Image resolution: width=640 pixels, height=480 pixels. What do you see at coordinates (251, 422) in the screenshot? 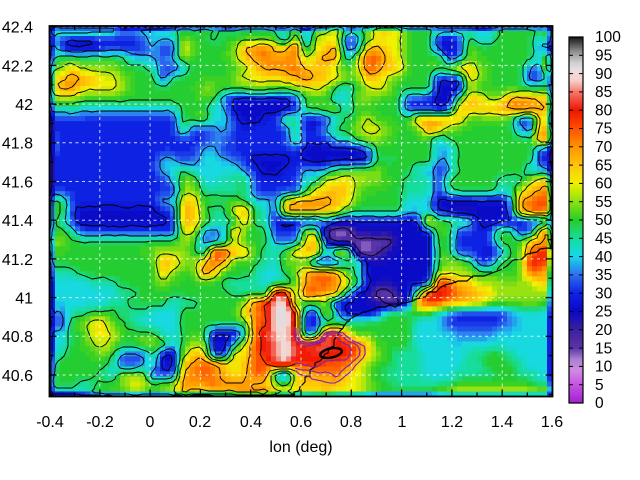
I see `svg-text: 0.4` at bounding box center [251, 422].